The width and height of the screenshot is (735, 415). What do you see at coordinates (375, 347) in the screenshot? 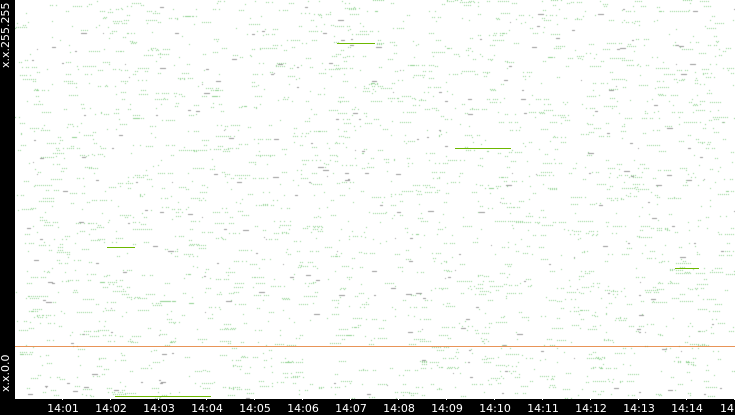
I see `persistent-traffic-line` at bounding box center [375, 347].